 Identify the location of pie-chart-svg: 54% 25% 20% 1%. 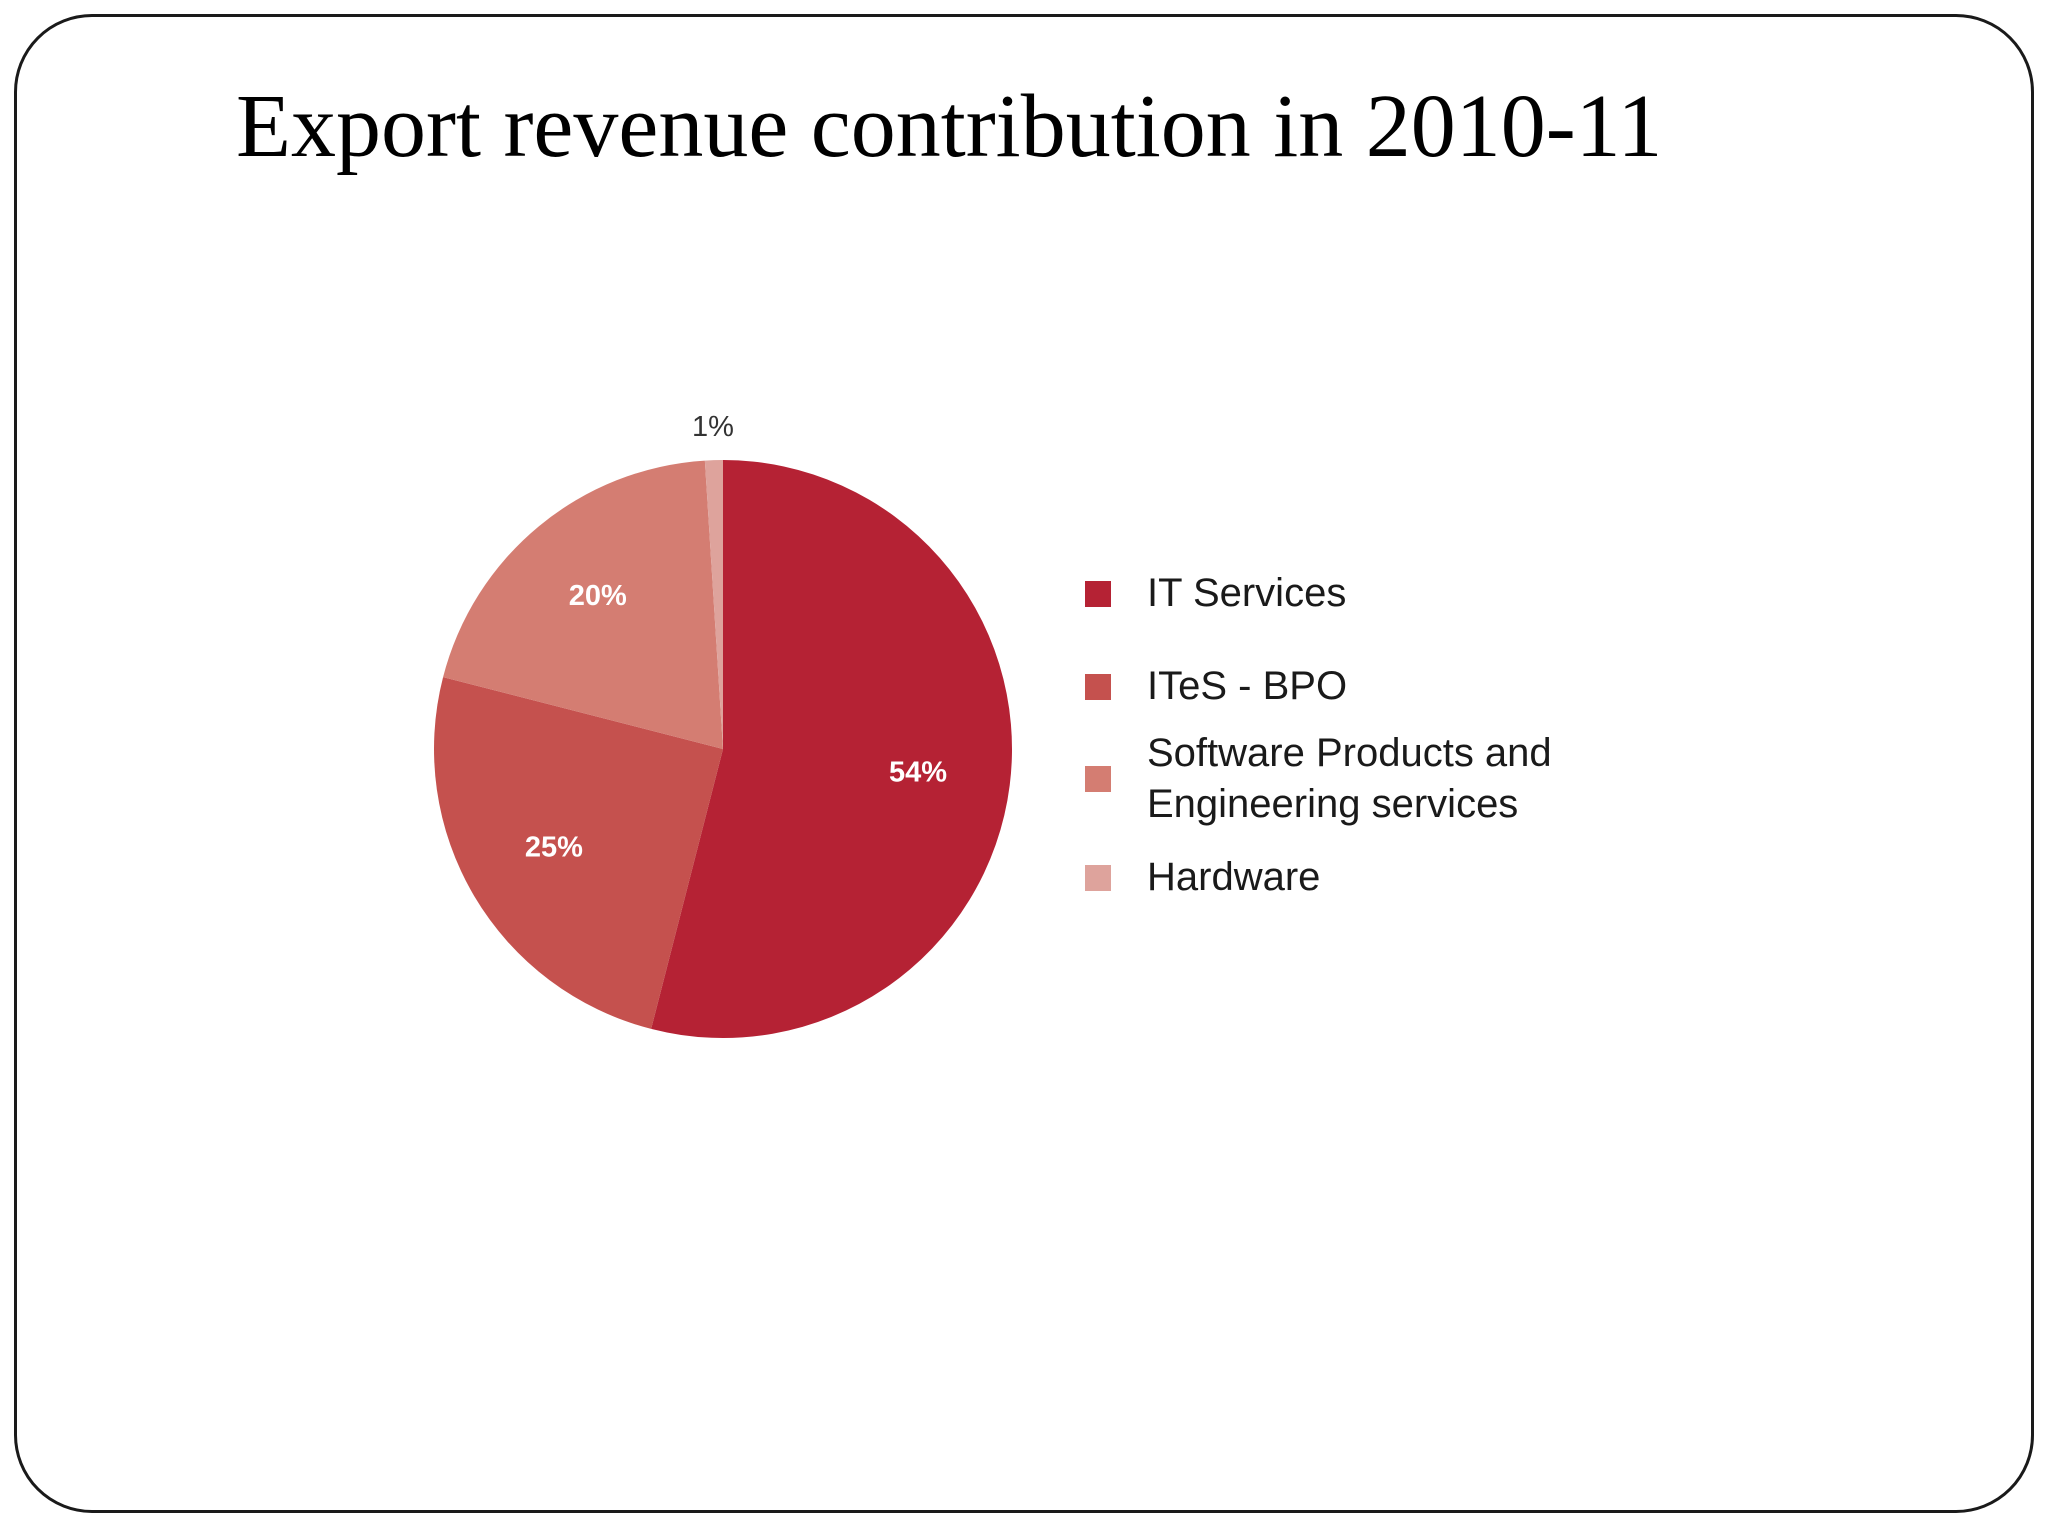
(723, 724).